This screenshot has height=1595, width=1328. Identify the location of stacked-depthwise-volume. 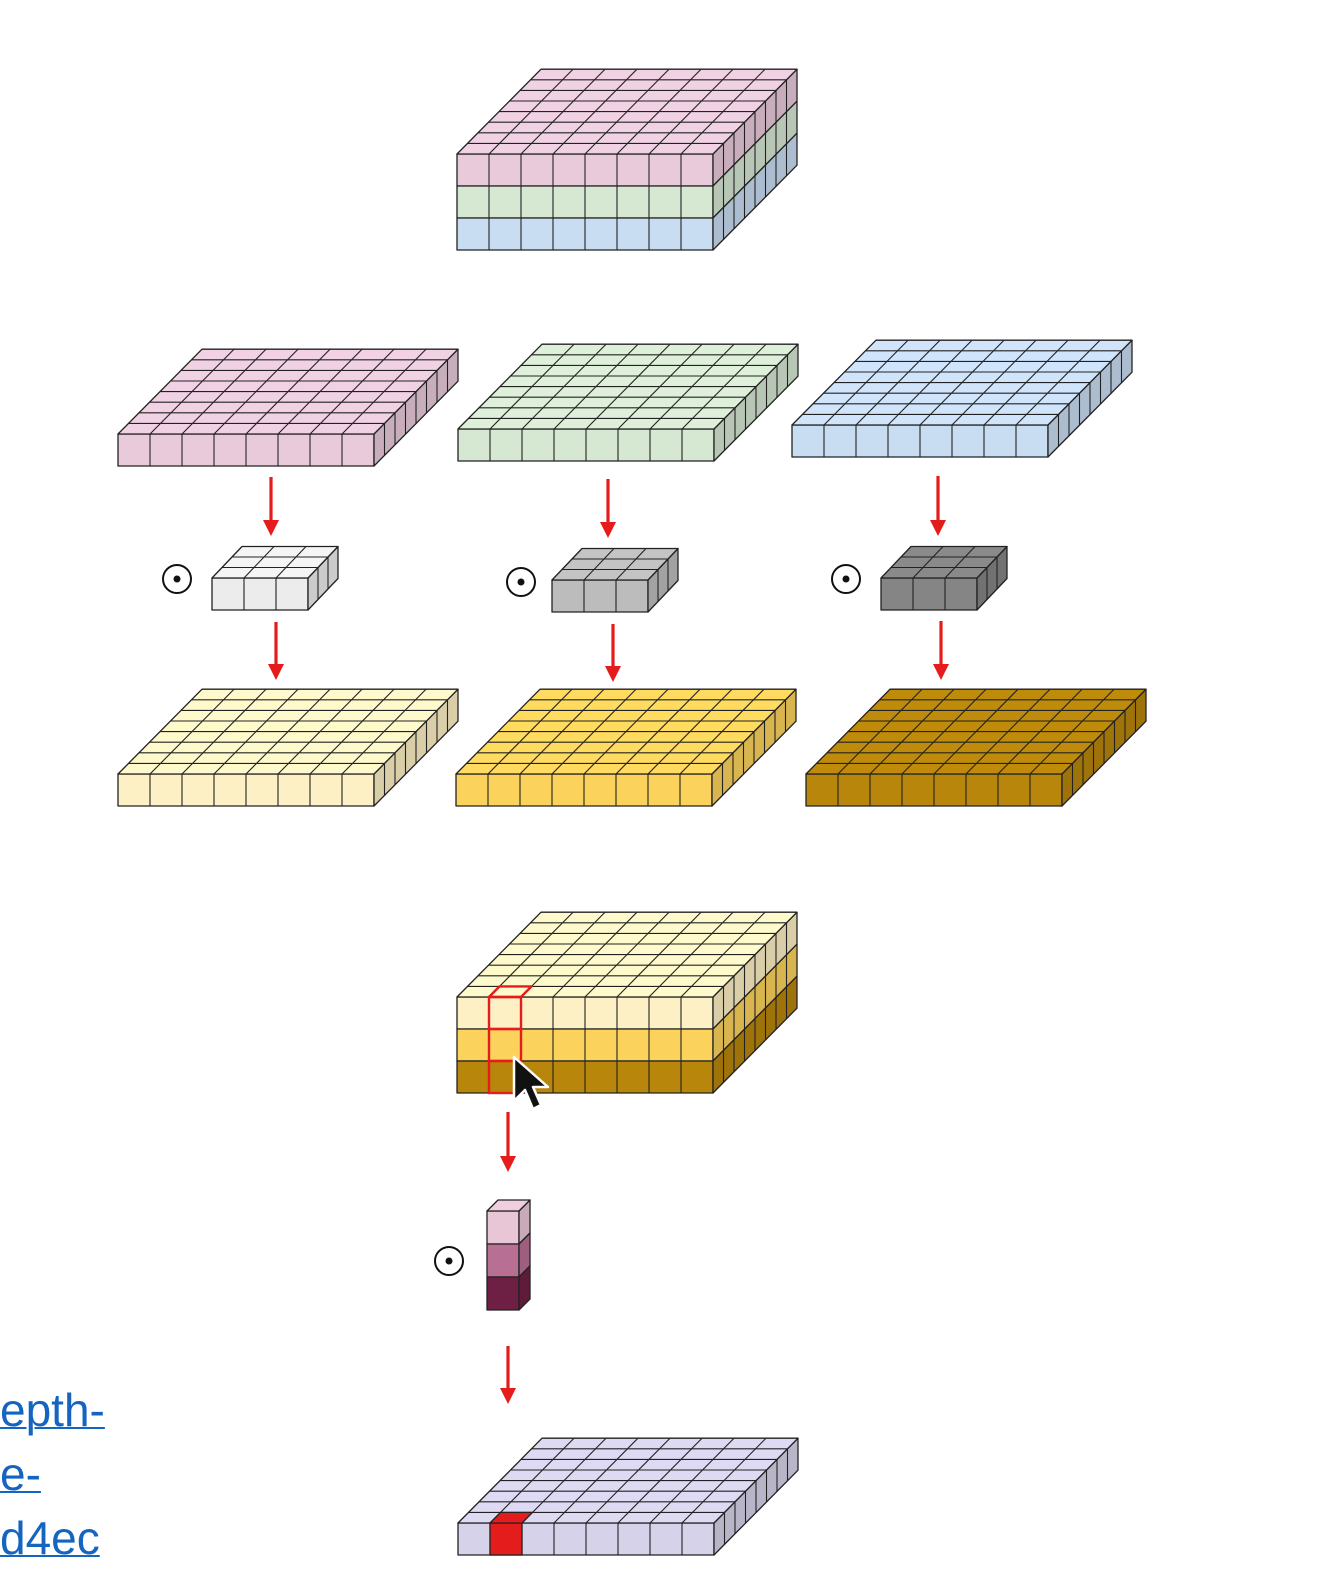
(627, 1002).